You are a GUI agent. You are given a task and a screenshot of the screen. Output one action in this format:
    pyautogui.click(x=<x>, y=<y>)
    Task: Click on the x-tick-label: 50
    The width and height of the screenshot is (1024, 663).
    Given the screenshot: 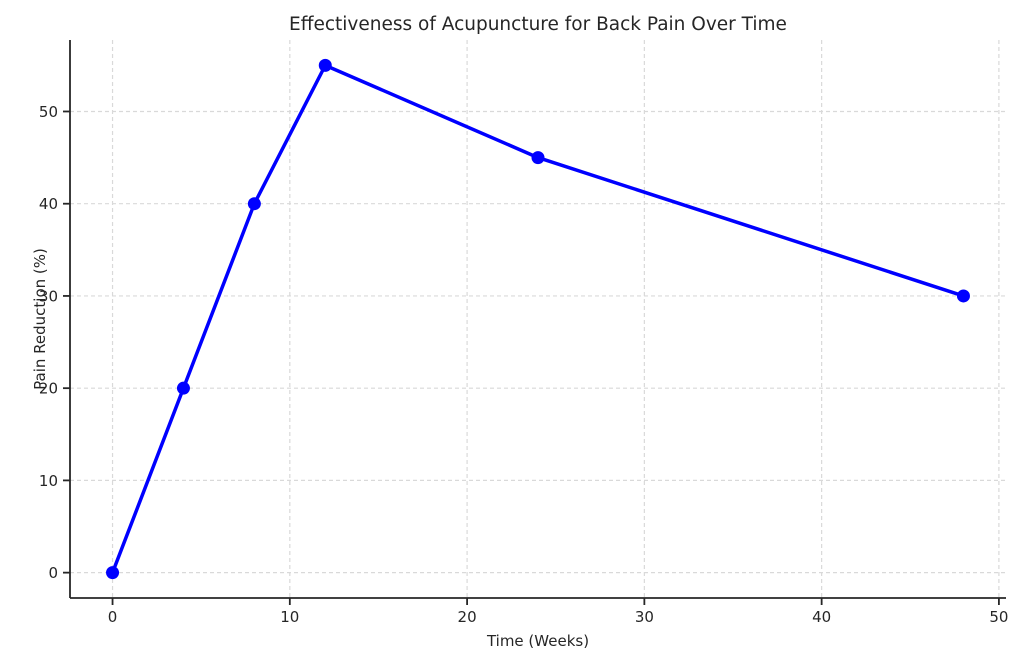 What is the action you would take?
    pyautogui.click(x=998, y=617)
    